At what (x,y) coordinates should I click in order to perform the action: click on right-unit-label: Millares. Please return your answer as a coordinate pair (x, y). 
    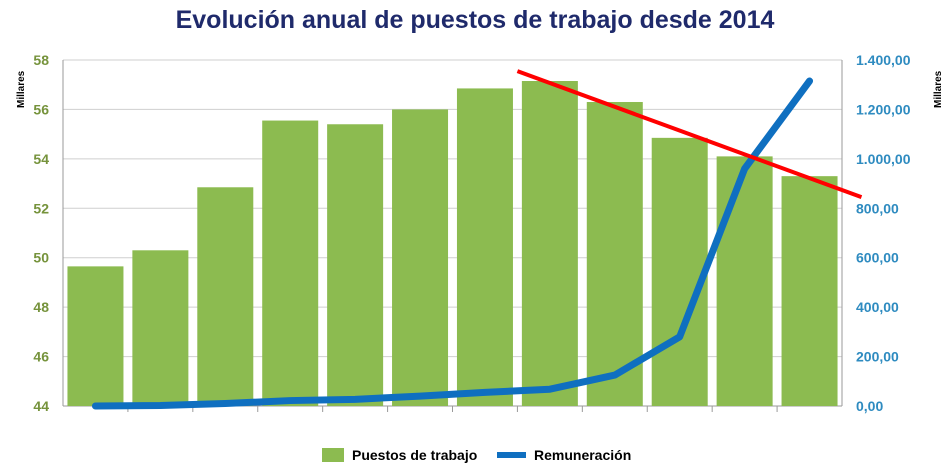
    Looking at the image, I should click on (938, 89).